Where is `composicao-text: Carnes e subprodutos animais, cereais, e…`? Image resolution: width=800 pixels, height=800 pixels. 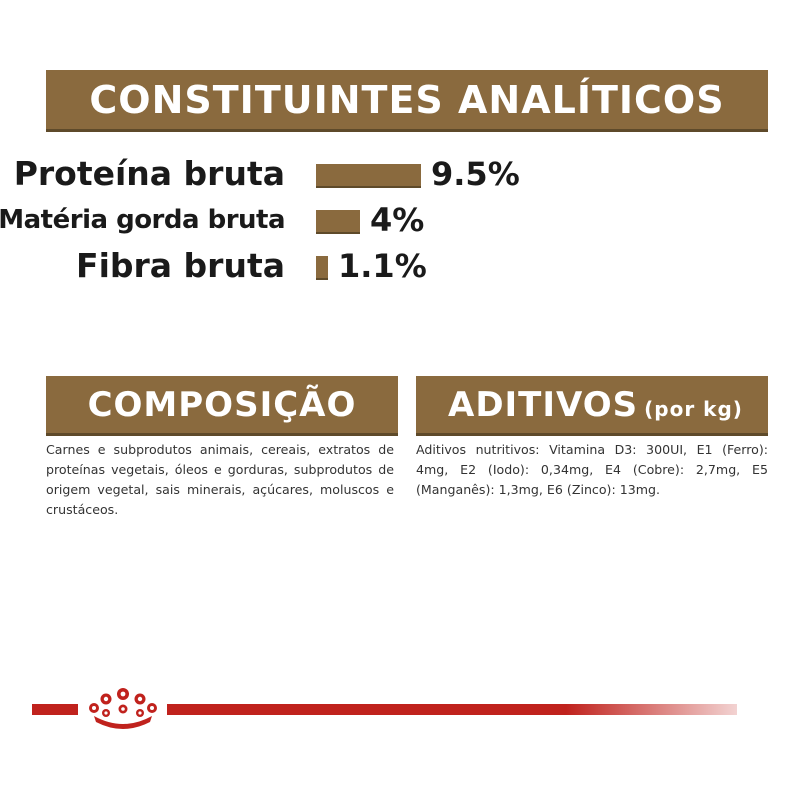 composicao-text: Carnes e subprodutos animais, cereais, e… is located at coordinates (220, 479).